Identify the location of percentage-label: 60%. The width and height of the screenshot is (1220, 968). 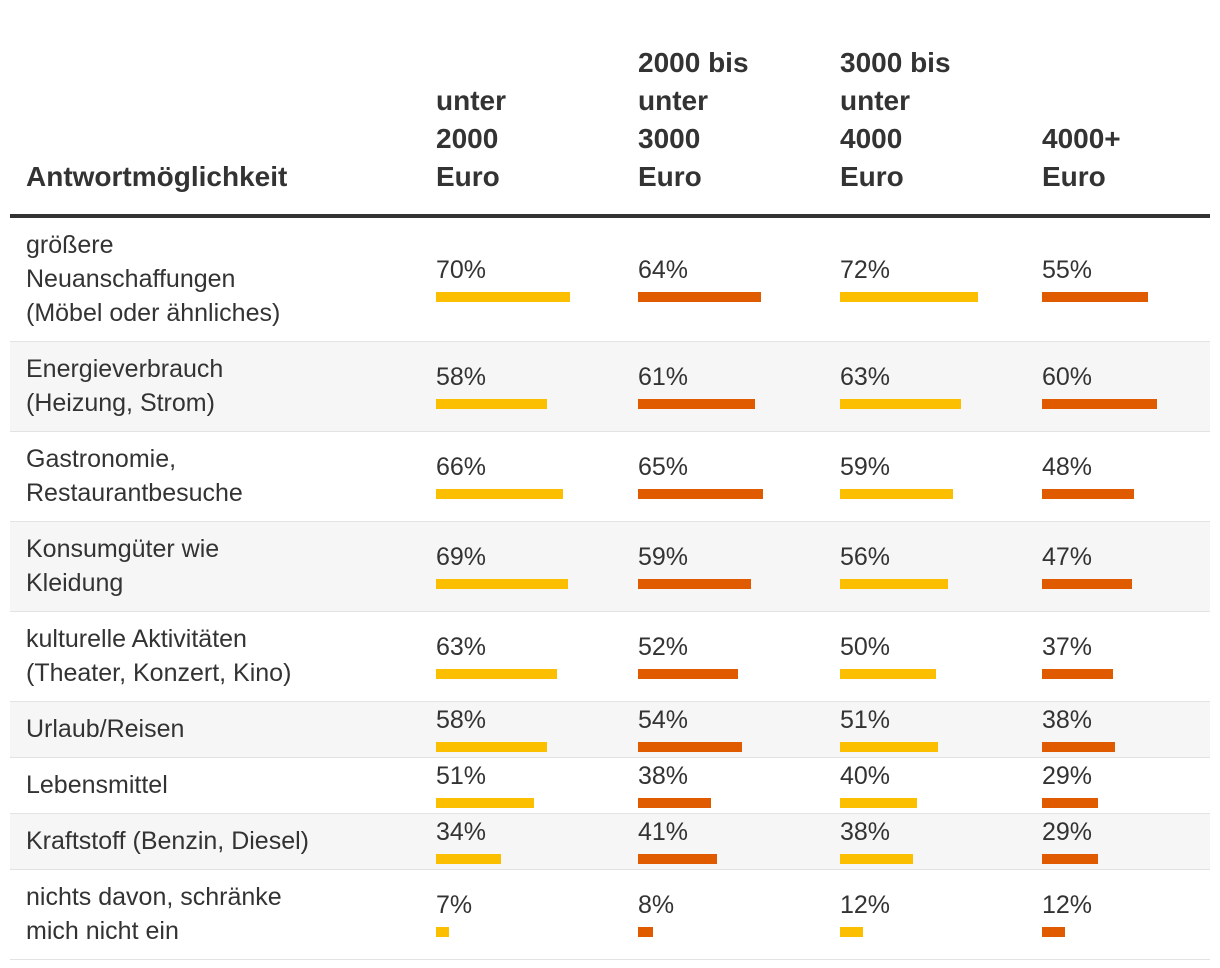
(1067, 377).